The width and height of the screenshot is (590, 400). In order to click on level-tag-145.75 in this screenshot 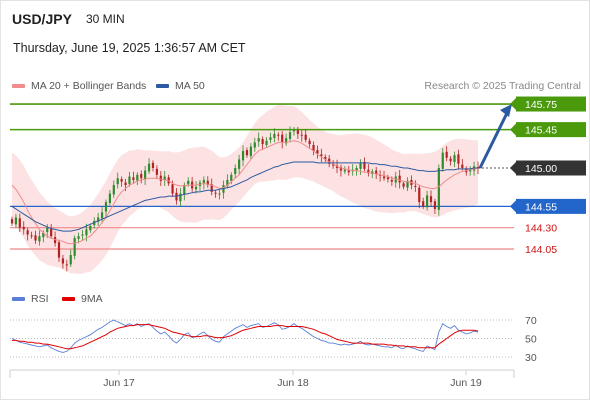, I will do `click(551, 104)`.